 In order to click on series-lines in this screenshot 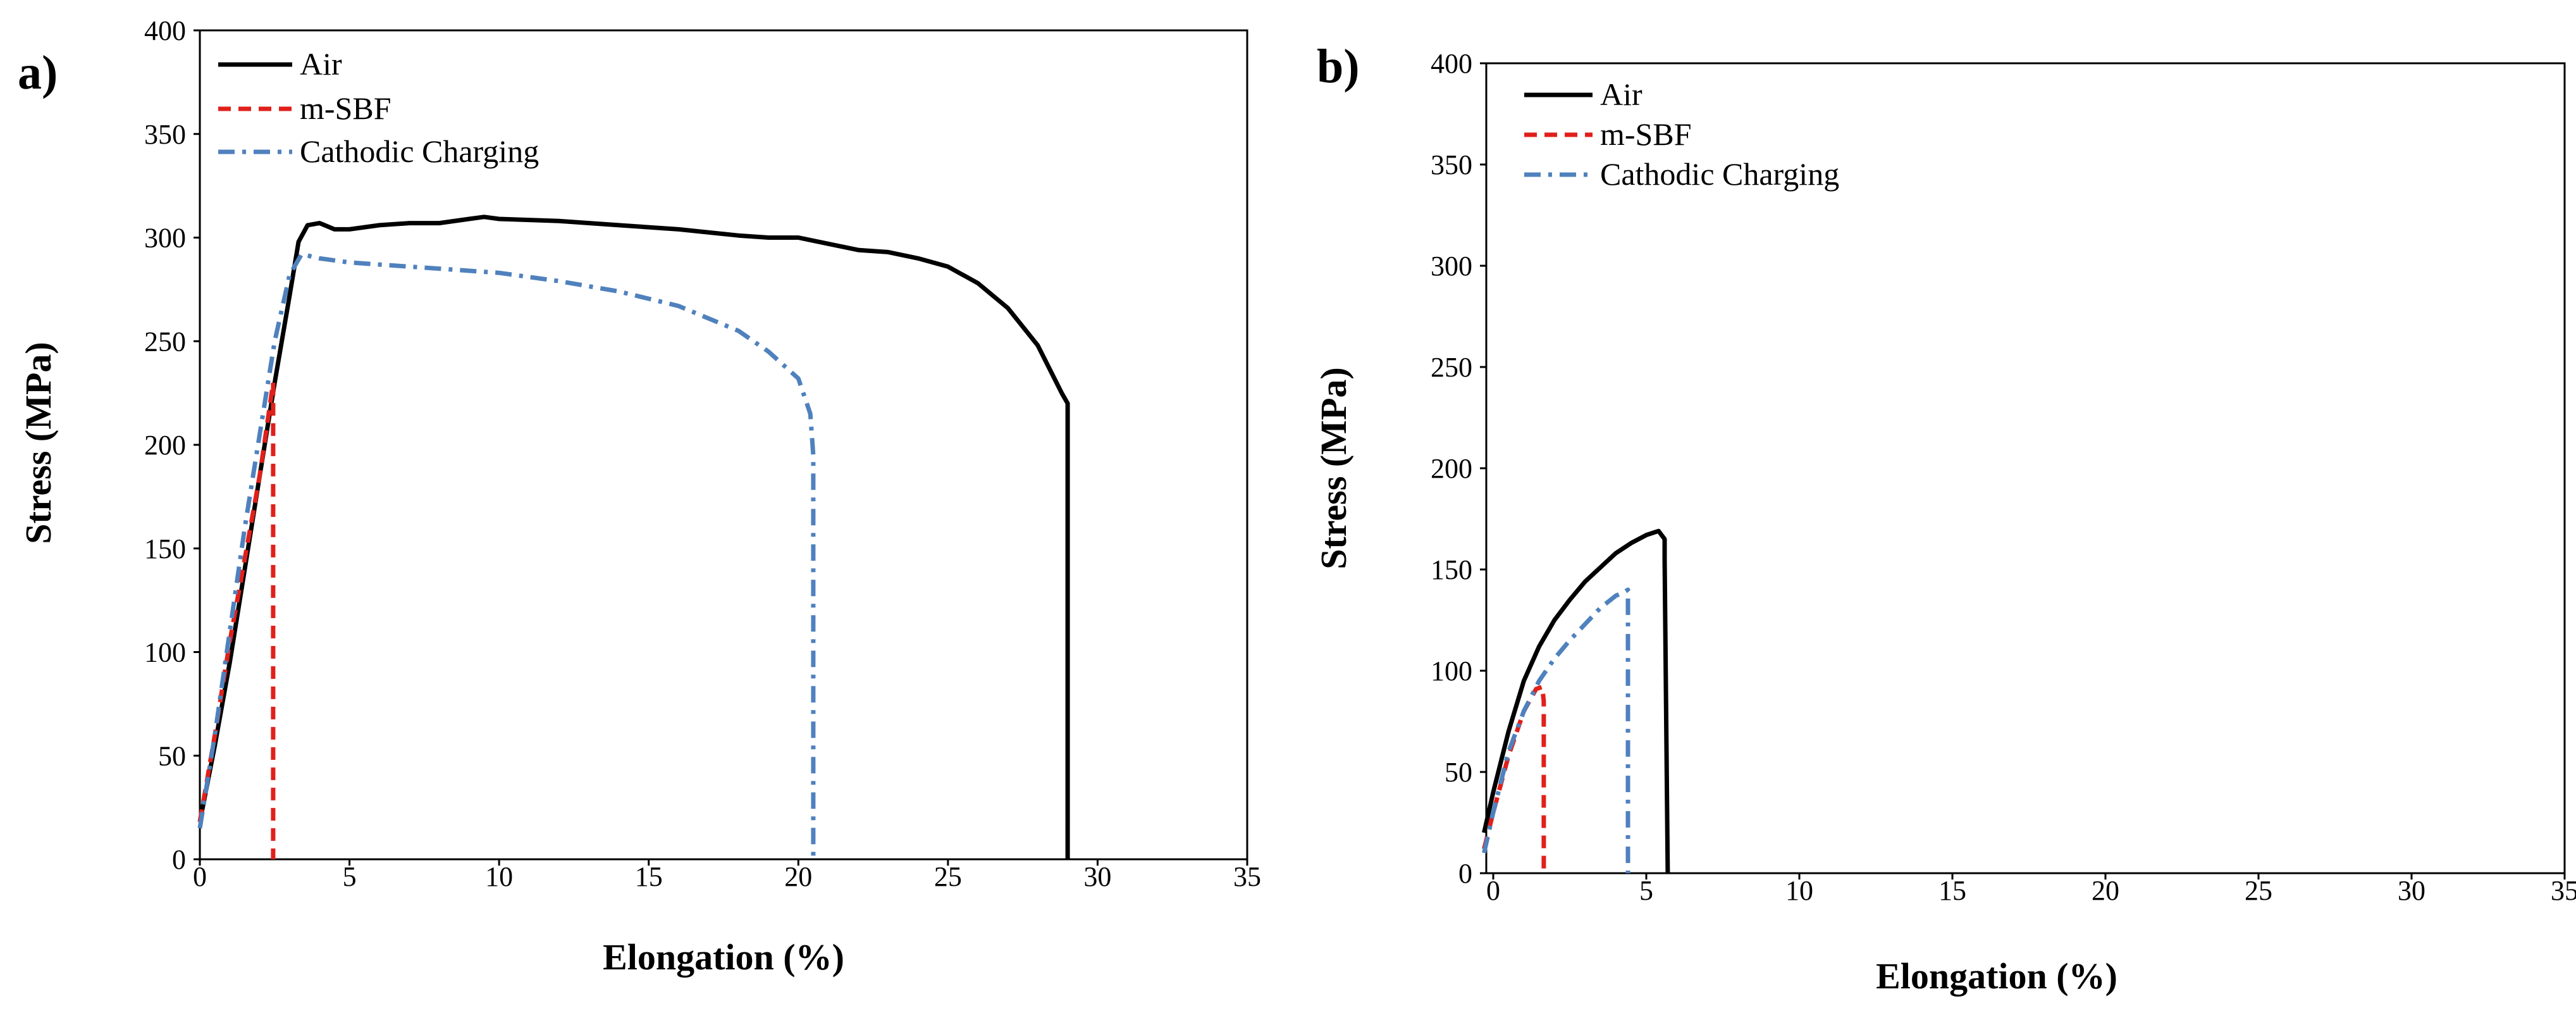, I will do `click(1576, 701)`.